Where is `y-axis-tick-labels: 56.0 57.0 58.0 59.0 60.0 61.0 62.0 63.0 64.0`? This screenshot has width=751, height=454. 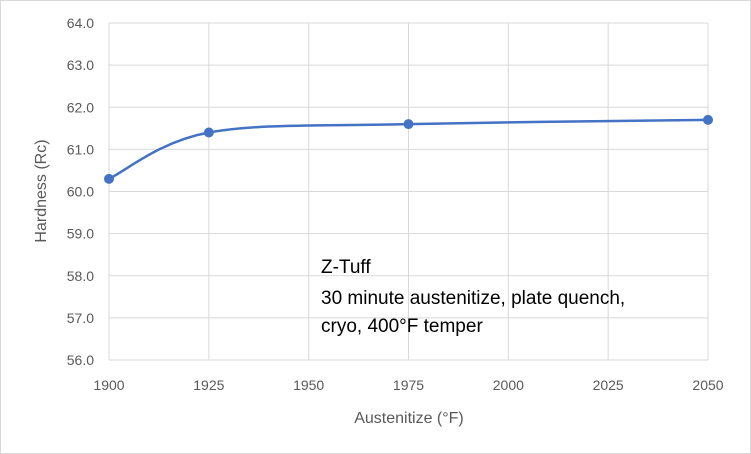
y-axis-tick-labels: 56.0 57.0 58.0 59.0 60.0 61.0 62.0 63.0 64.0 is located at coordinates (80, 191).